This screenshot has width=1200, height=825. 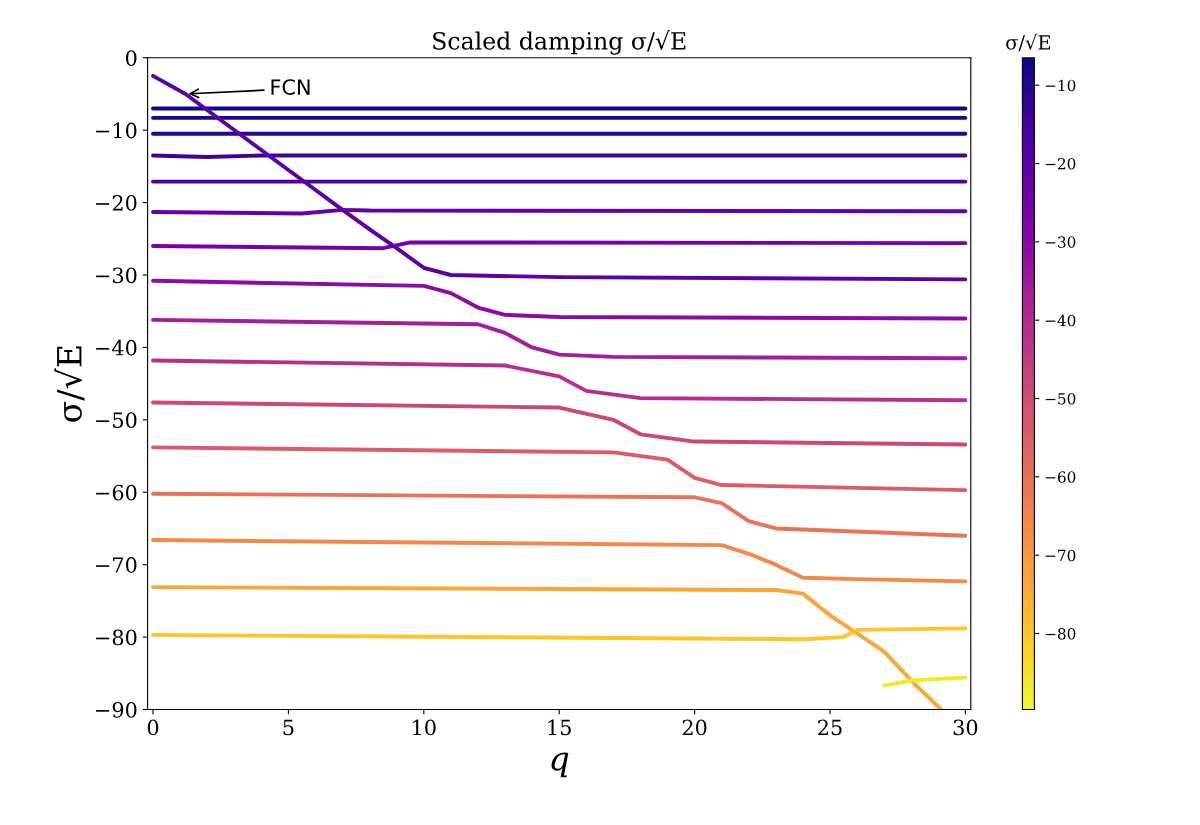 I want to click on y-tick-label: −40, so click(x=116, y=347).